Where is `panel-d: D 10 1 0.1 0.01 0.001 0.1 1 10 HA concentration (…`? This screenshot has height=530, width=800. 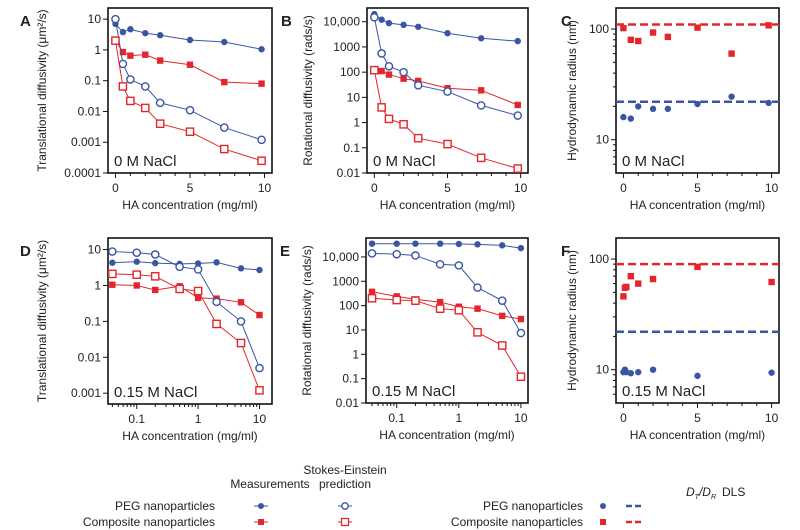
panel-d: D 10 1 0.1 0.01 0.001 0.1 1 10 HA concentration (… is located at coordinates (146, 340).